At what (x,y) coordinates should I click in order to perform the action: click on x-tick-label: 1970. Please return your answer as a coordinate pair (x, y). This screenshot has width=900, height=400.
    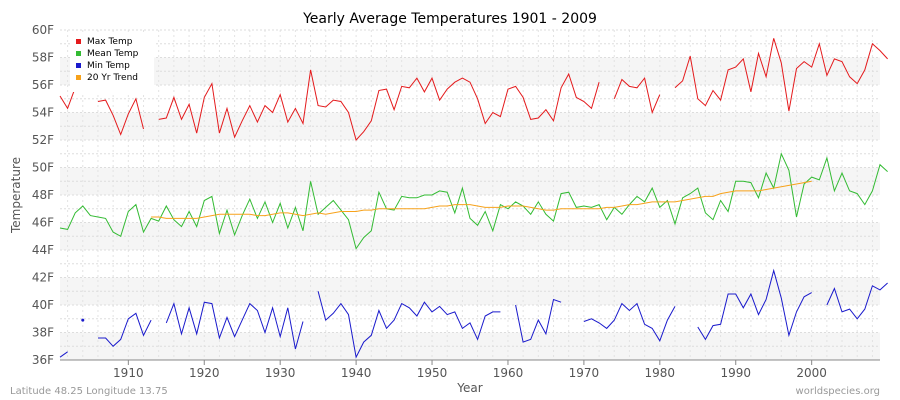
    Looking at the image, I should click on (584, 373).